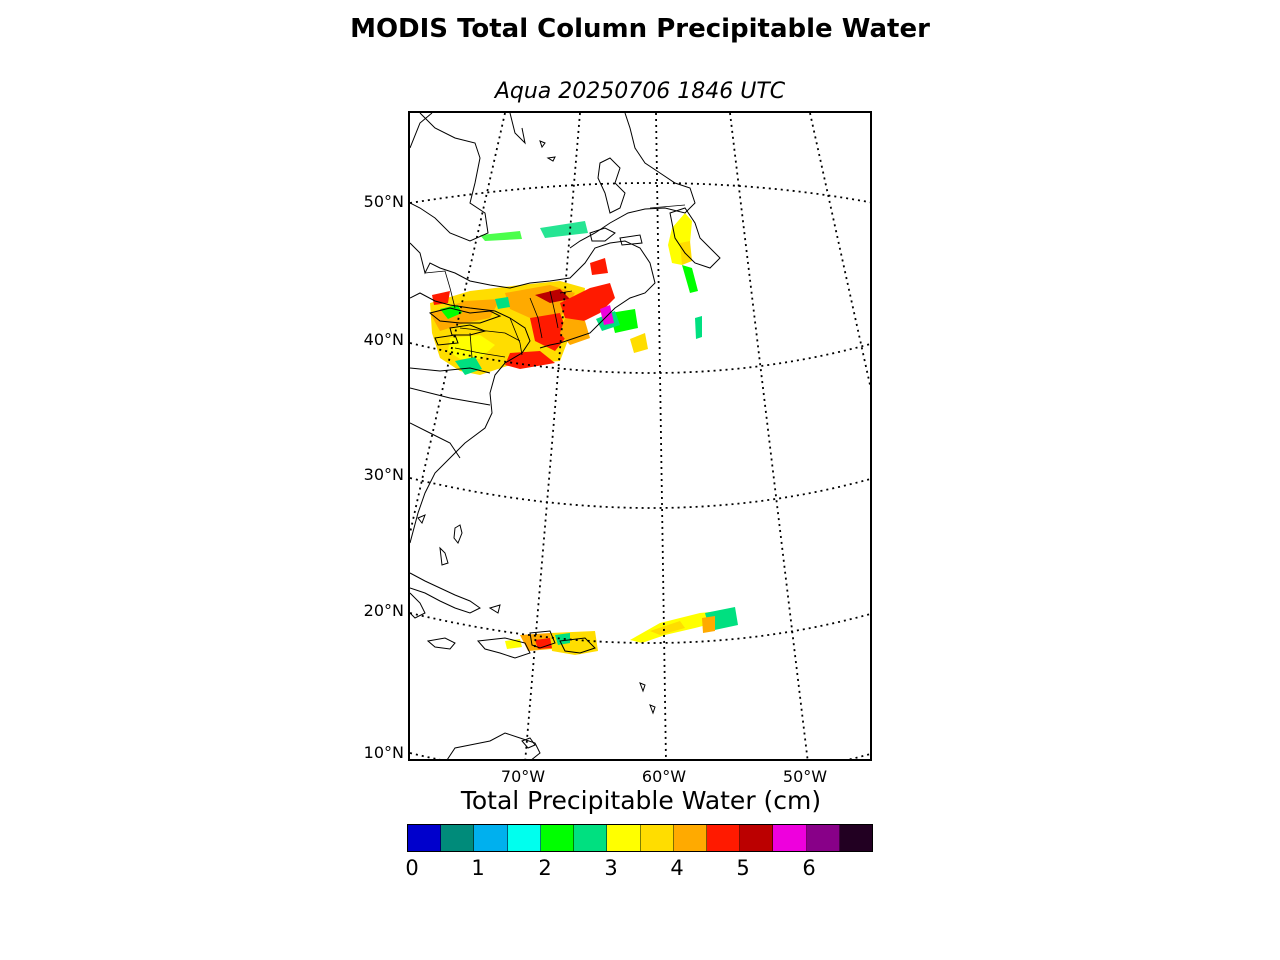  Describe the element at coordinates (383, 752) in the screenshot. I see `lat-label-10n: 10°N` at that location.